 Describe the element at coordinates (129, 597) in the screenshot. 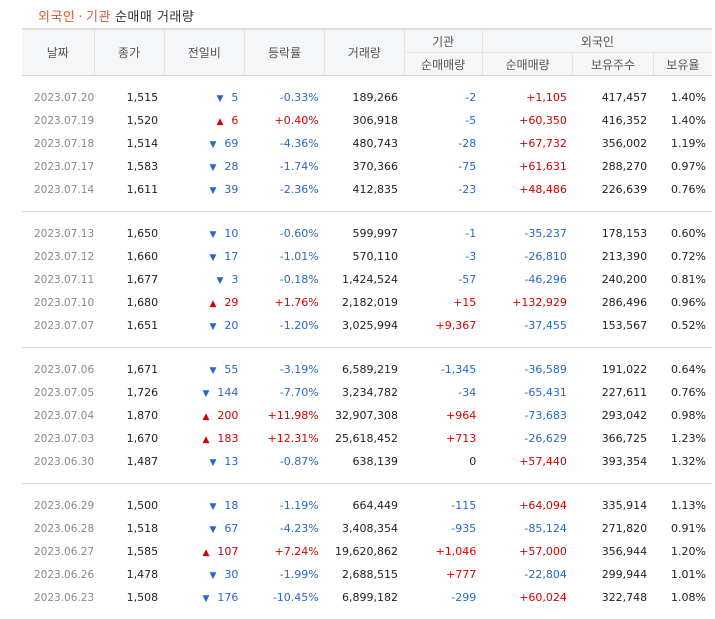

I see `cell-close: 1,508` at that location.